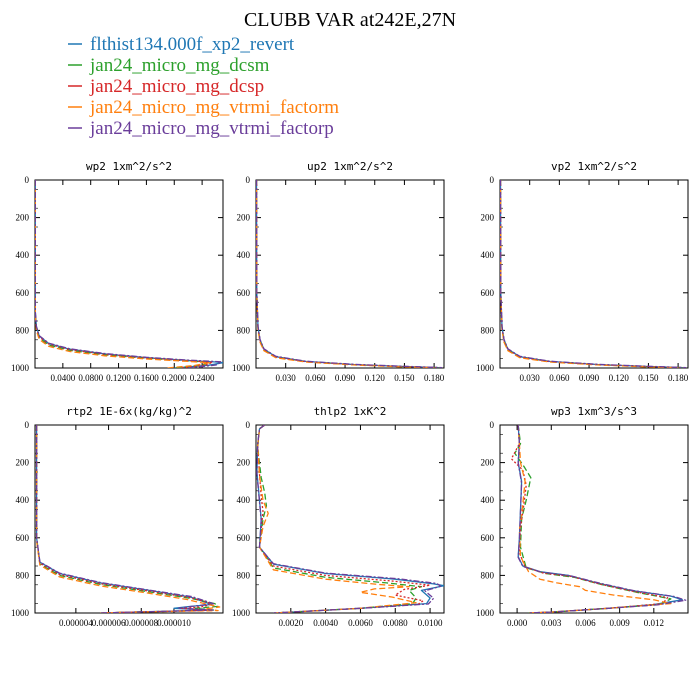 This screenshot has width=700, height=700. I want to click on legend-item: jan24_micro_mg_vtrmi_factorm, so click(203, 107).